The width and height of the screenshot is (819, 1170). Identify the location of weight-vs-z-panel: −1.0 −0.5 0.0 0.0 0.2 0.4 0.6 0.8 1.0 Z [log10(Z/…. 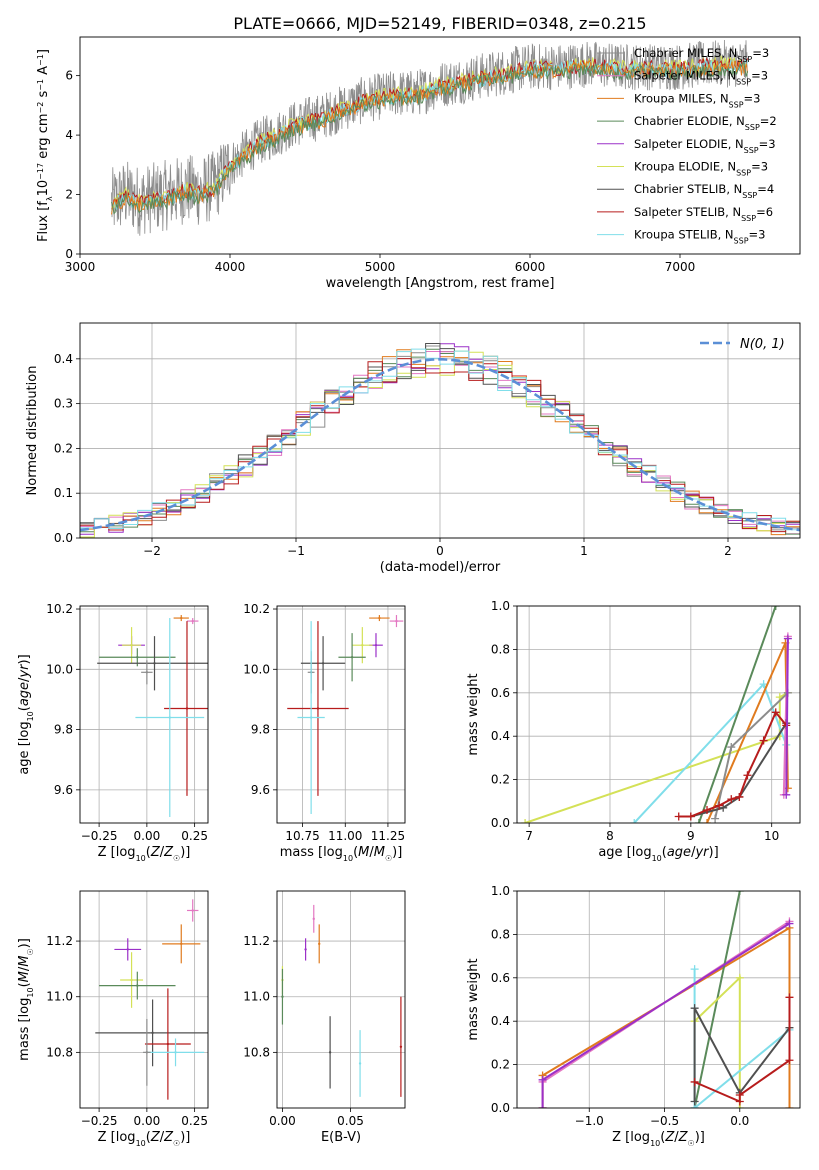
(633, 1016).